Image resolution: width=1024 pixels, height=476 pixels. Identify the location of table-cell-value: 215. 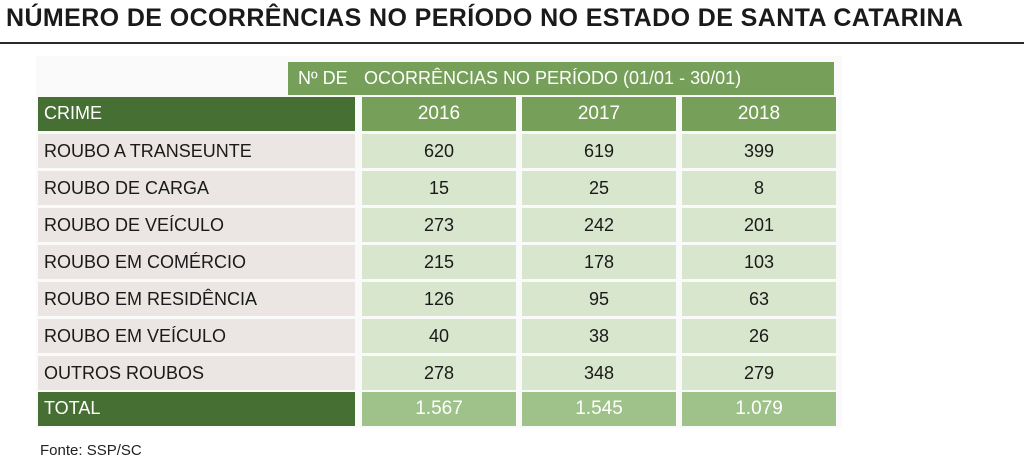
(439, 262).